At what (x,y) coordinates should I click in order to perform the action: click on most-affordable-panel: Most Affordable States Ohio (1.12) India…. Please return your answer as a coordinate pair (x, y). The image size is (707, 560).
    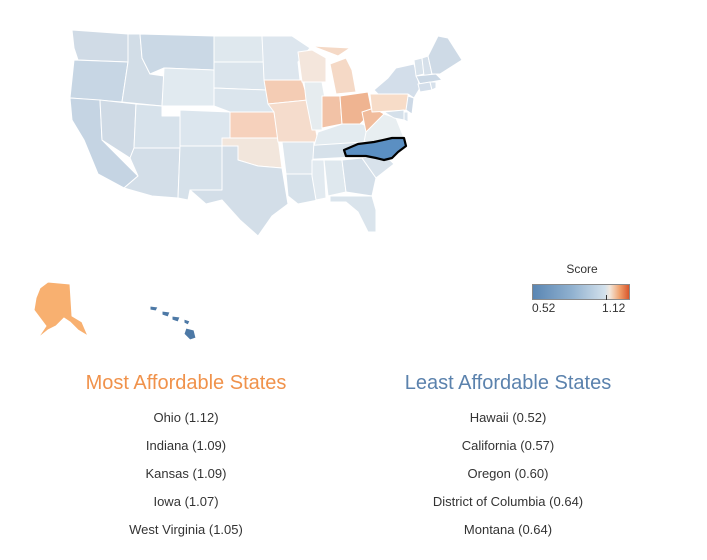
    Looking at the image, I should click on (186, 461).